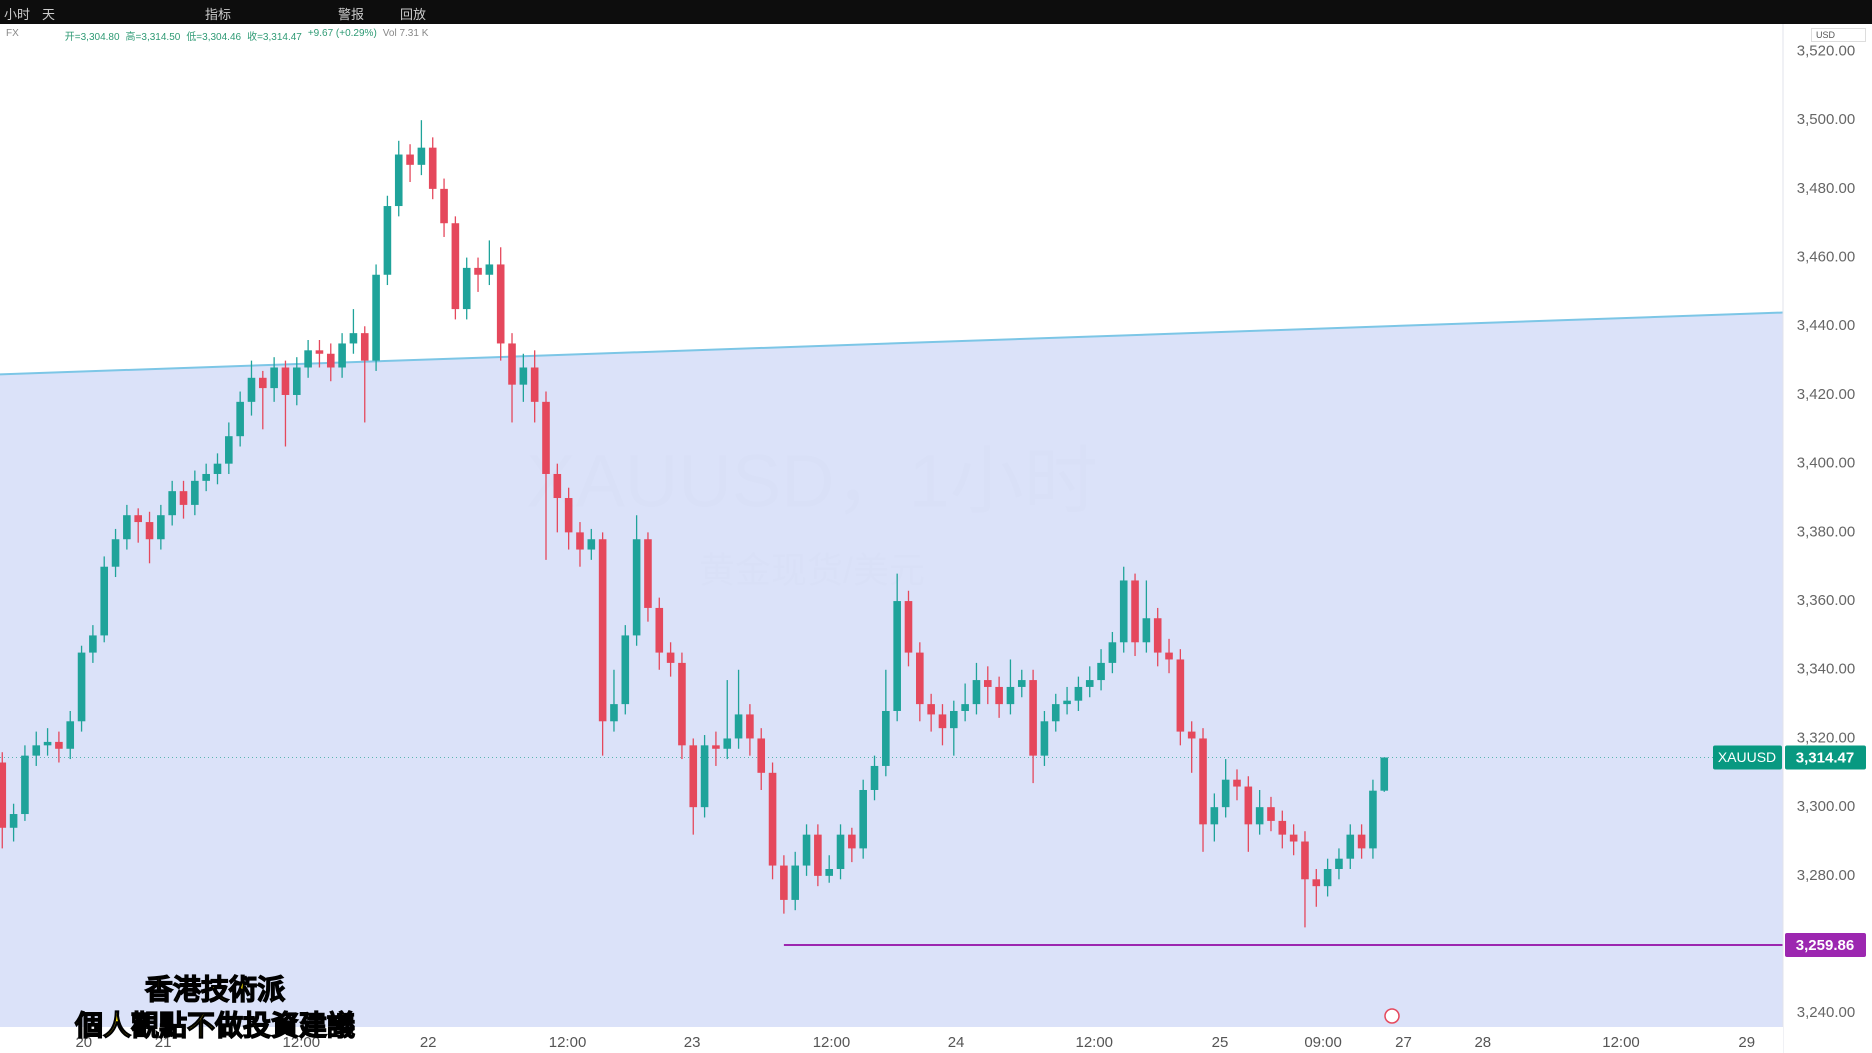  I want to click on symbol: FX, so click(12, 33).